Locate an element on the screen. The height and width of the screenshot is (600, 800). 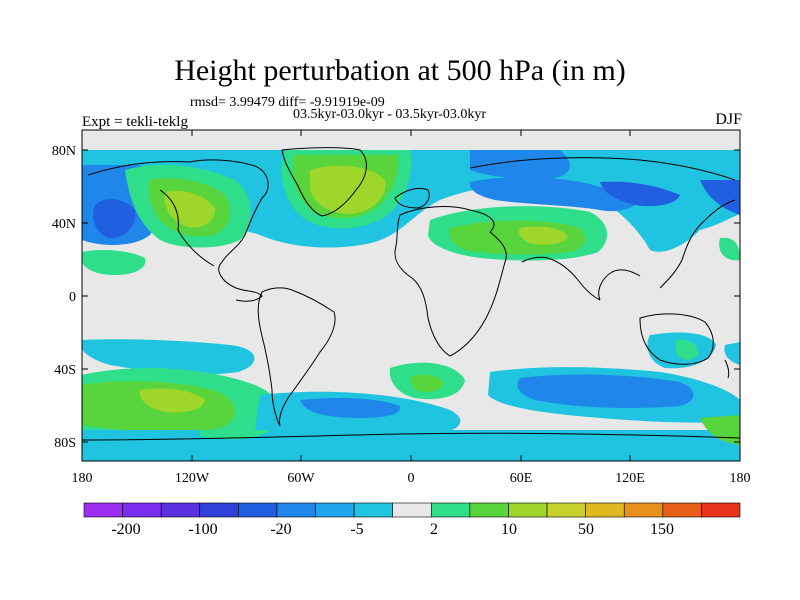
lon-label-60w: 60W is located at coordinates (301, 478).